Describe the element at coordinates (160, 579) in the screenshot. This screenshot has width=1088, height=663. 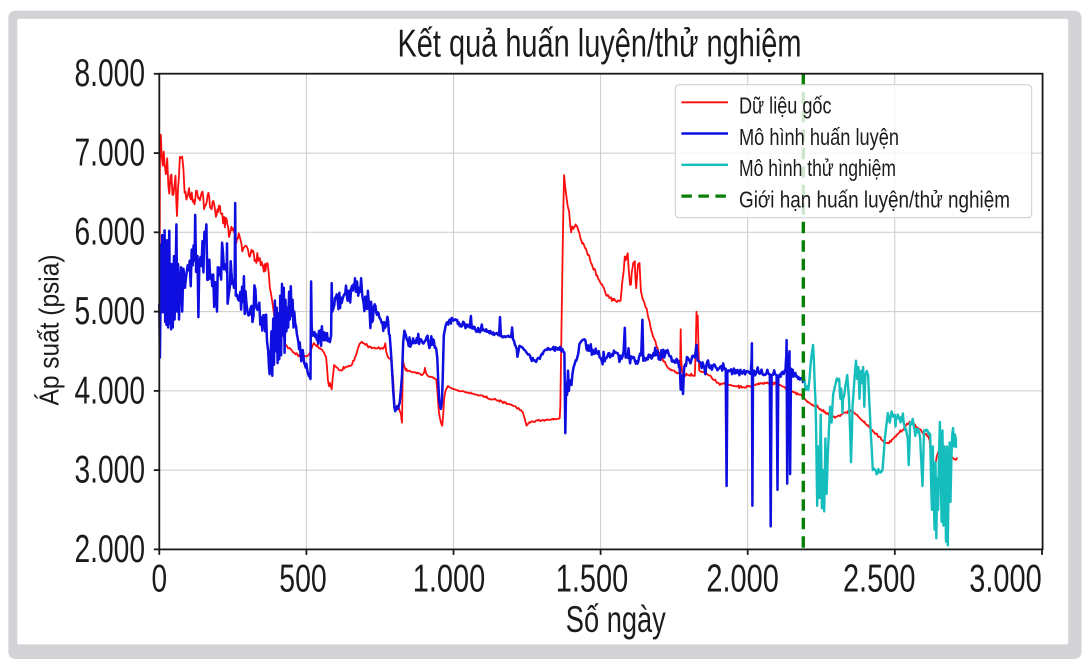
I see `svg-text: 0` at that location.